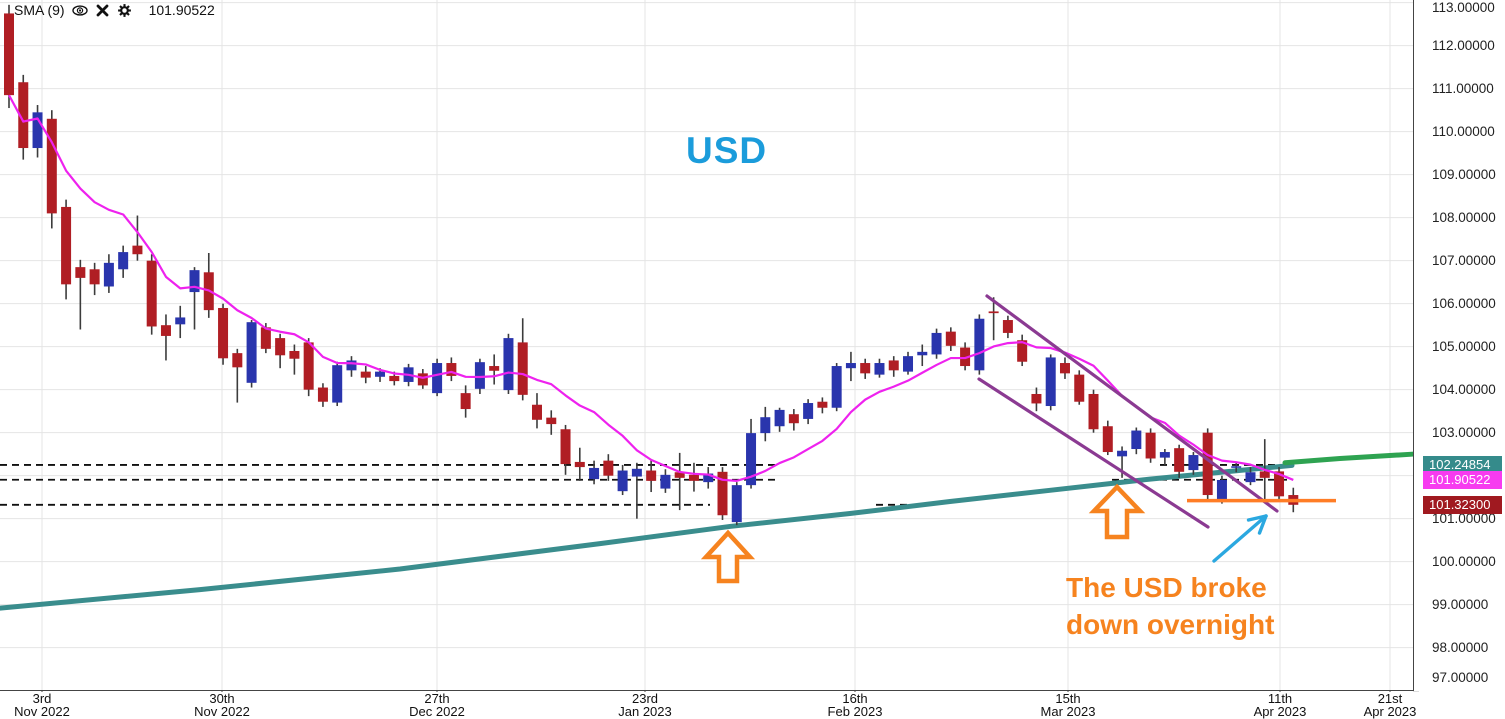 Image resolution: width=1505 pixels, height=719 pixels. What do you see at coordinates (1093, 453) in the screenshot?
I see `purple-trendline` at bounding box center [1093, 453].